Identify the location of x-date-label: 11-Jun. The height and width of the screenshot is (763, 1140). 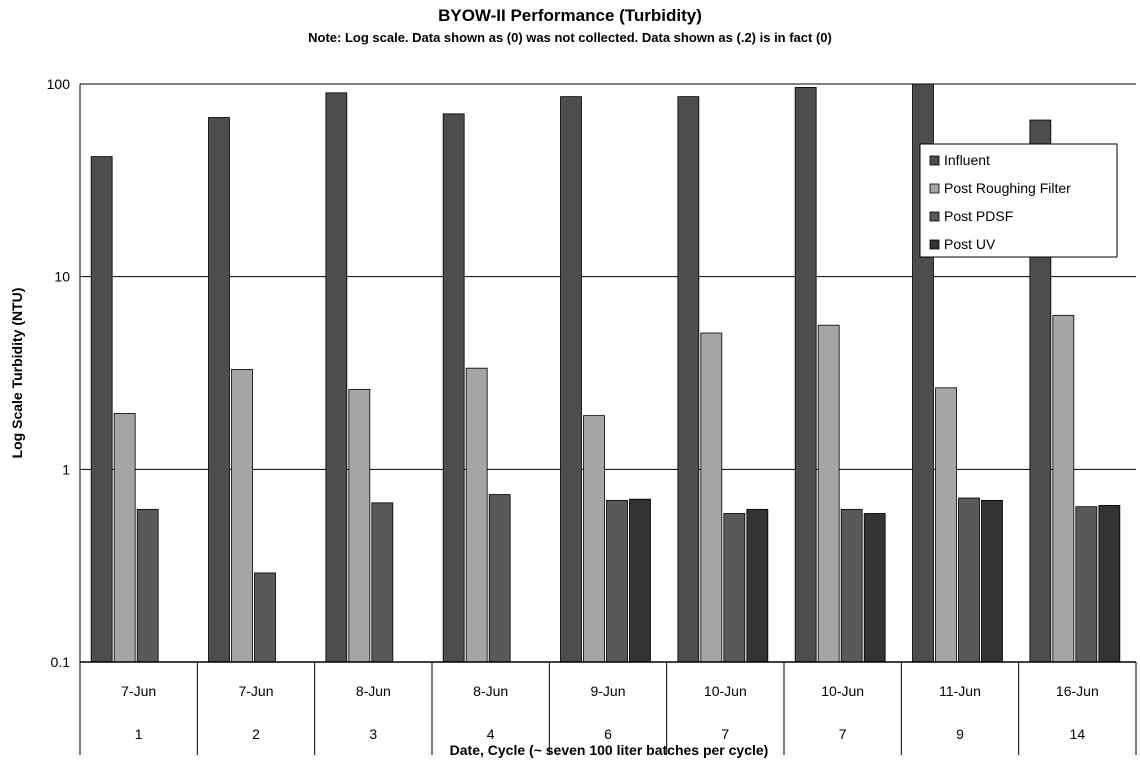
(960, 691).